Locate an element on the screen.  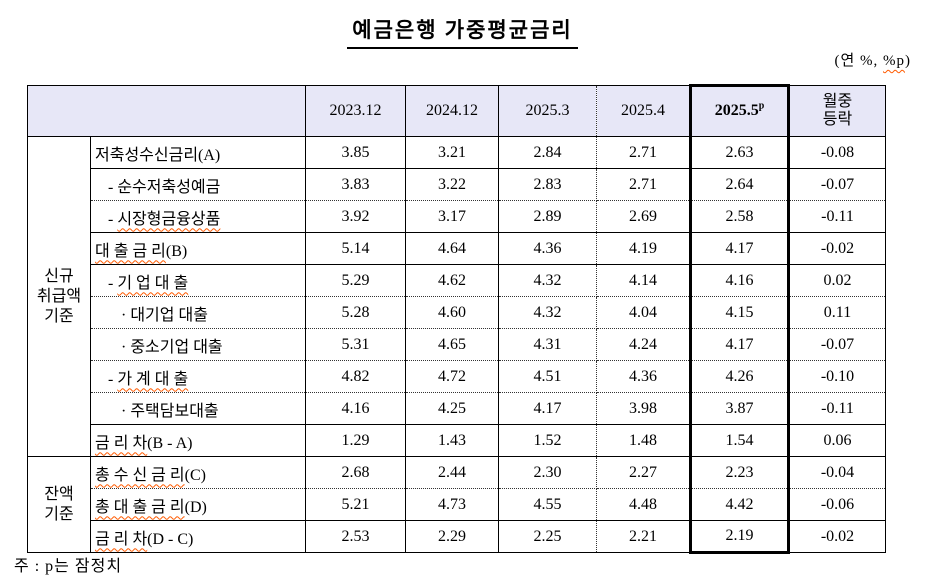
value-cell: 2.63 is located at coordinates (739, 152).